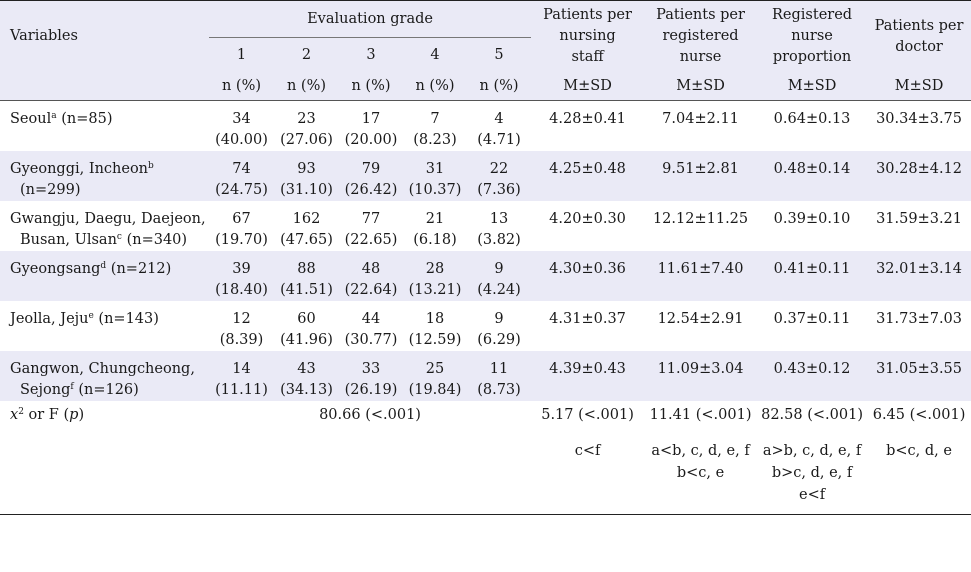 The width and height of the screenshot is (971, 572). Describe the element at coordinates (371, 55) in the screenshot. I see `header-grade-3: 3` at that location.